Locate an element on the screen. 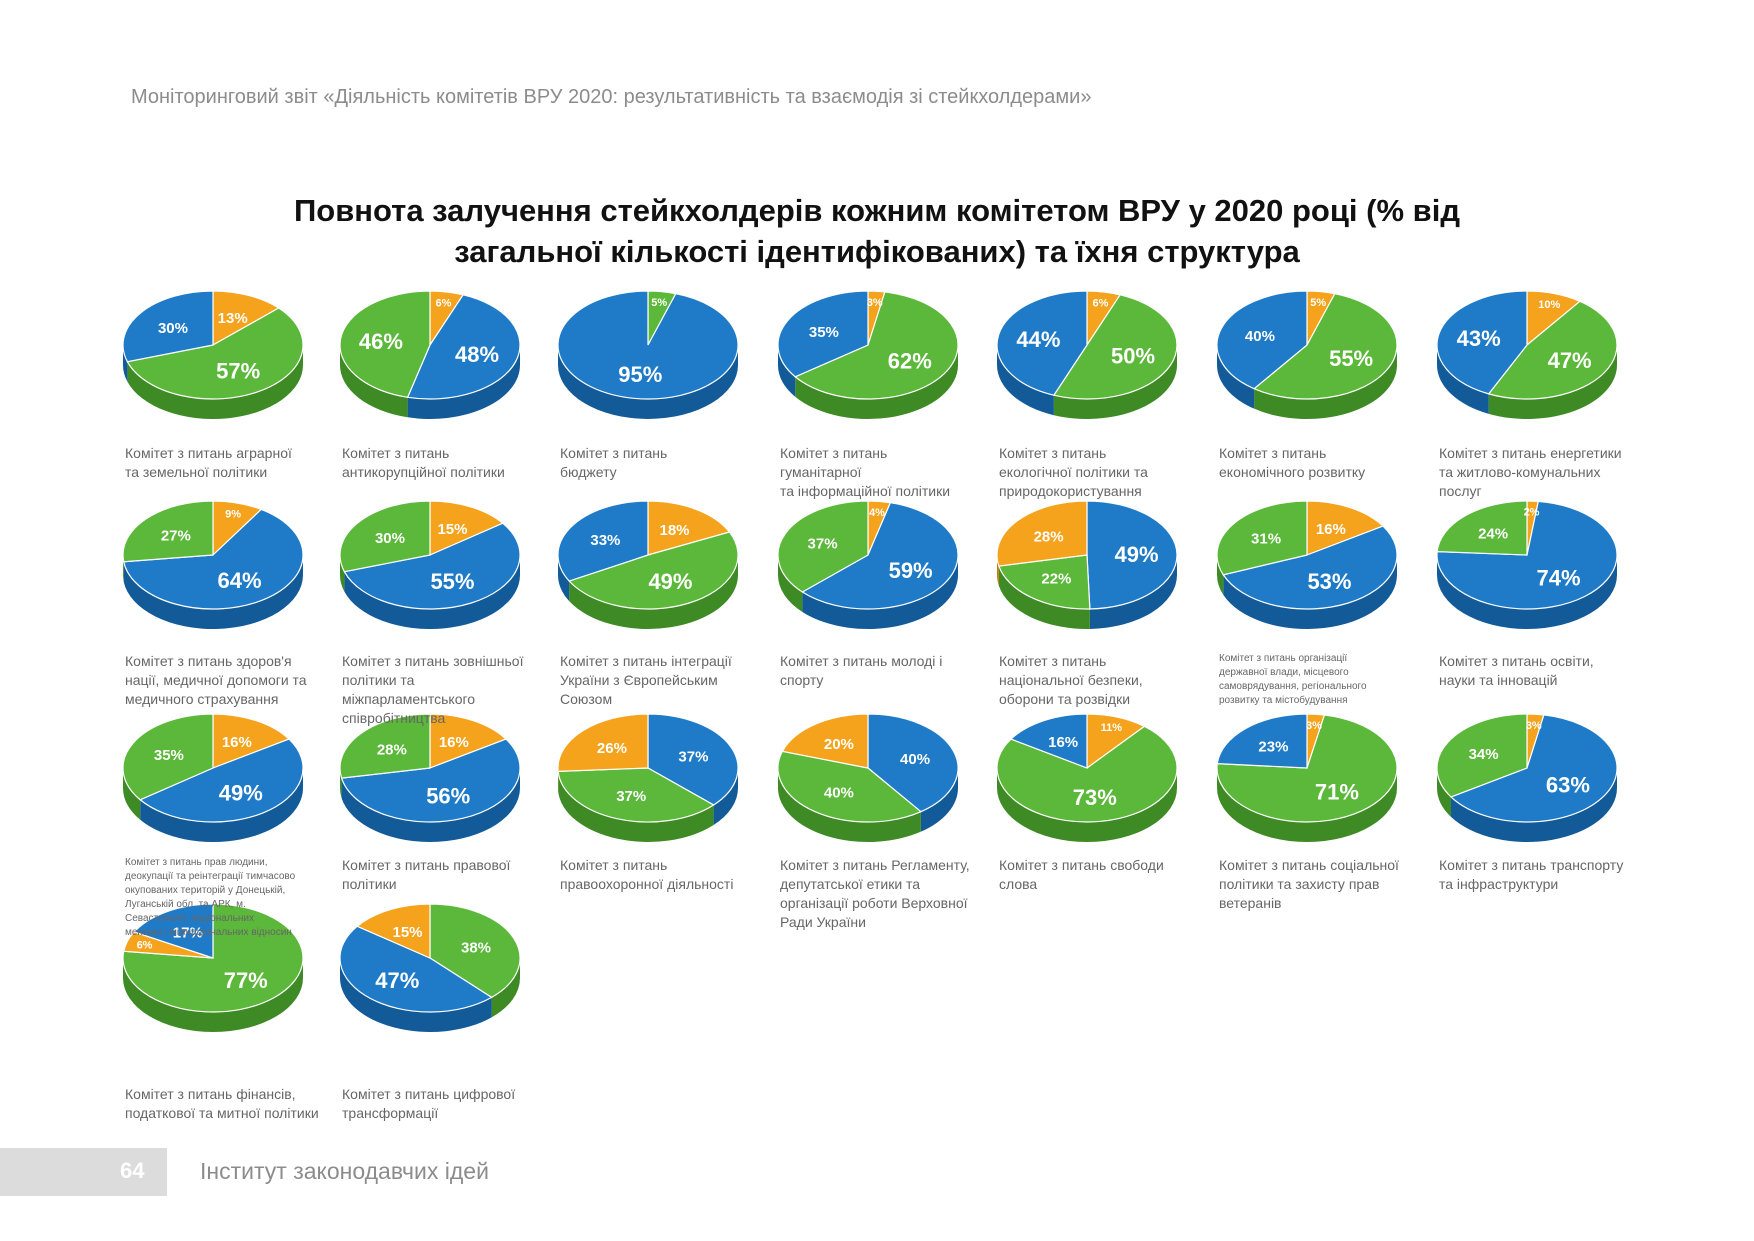 The image size is (1754, 1241). caption-line: спорту is located at coordinates (802, 680).